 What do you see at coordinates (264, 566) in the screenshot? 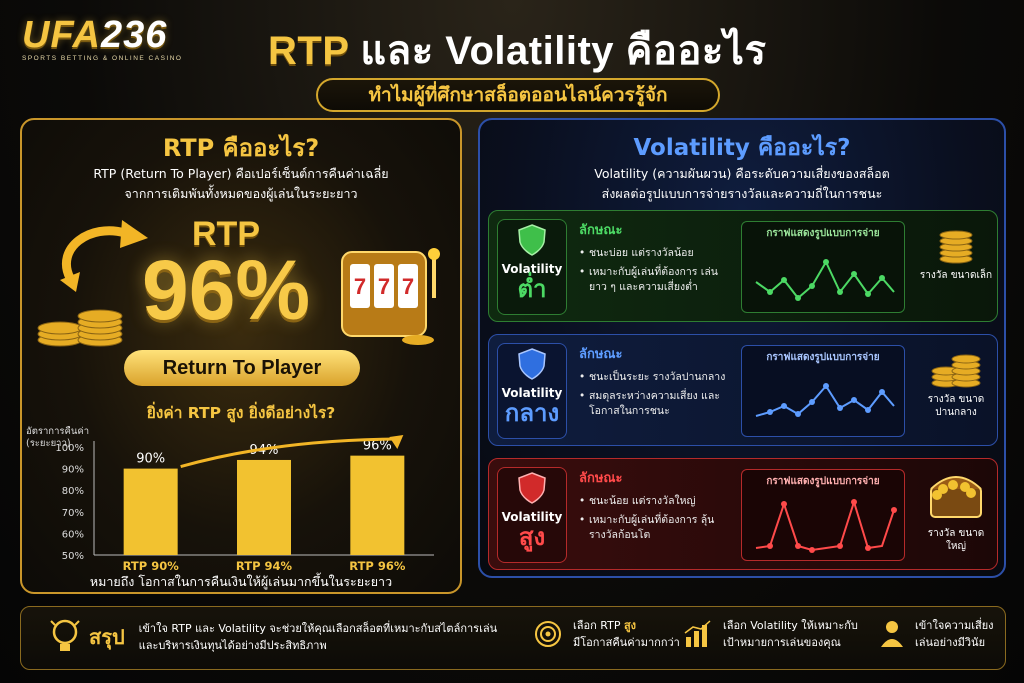
I see `category-label: RTP 94%` at bounding box center [264, 566].